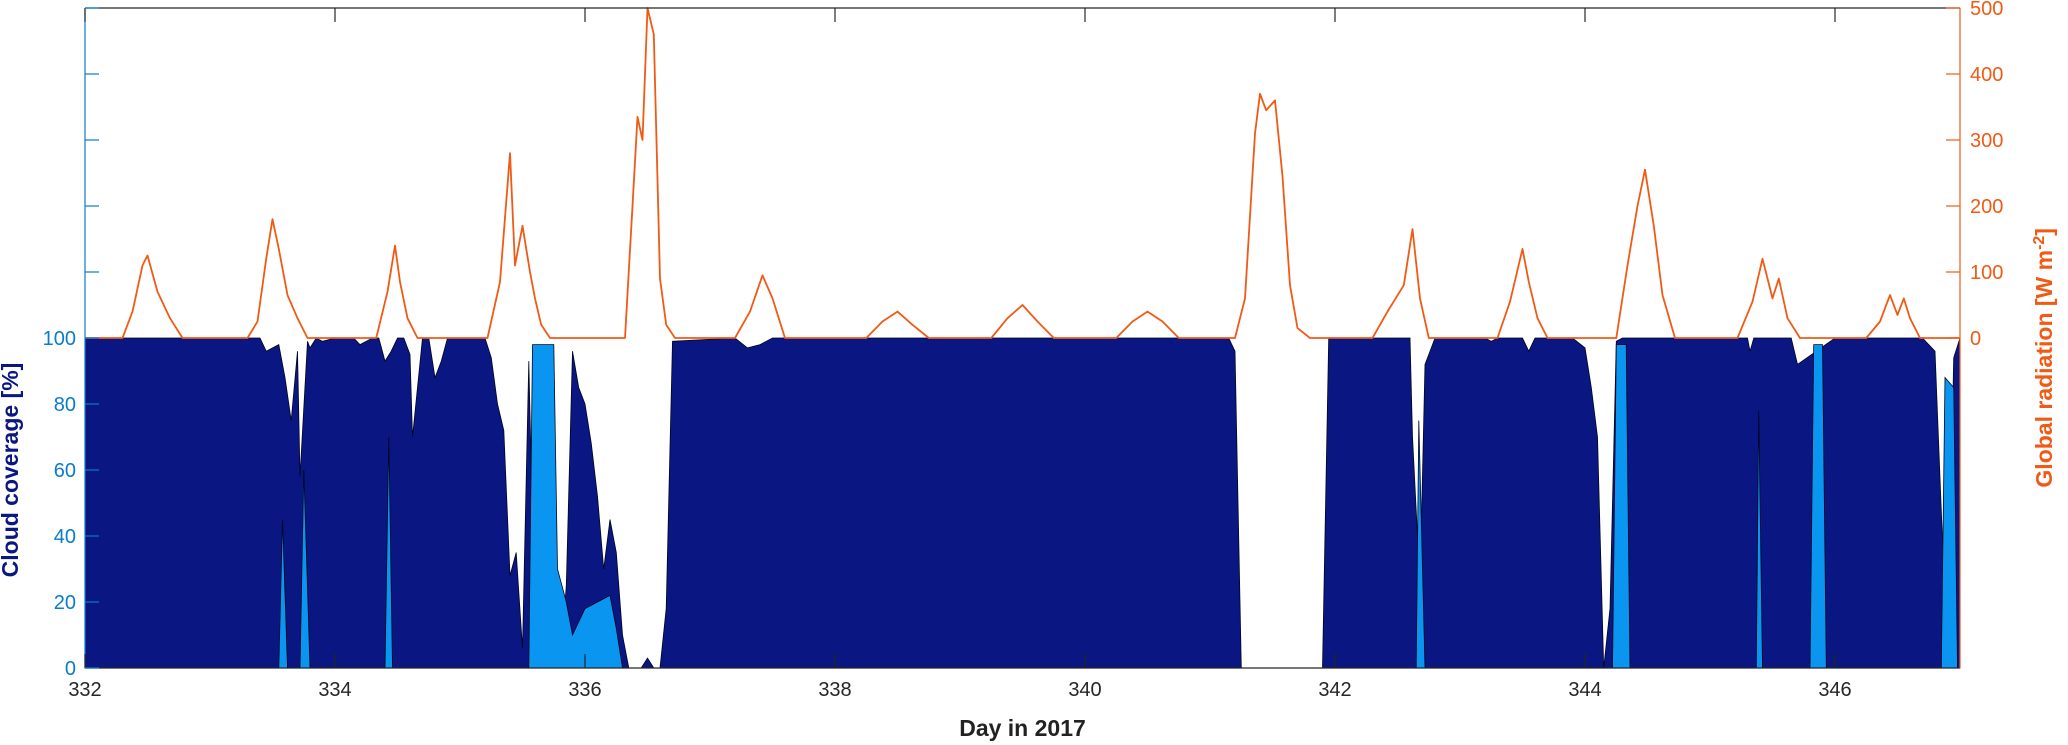 The image size is (2068, 745). I want to click on right-tick-label: 200, so click(1986, 207).